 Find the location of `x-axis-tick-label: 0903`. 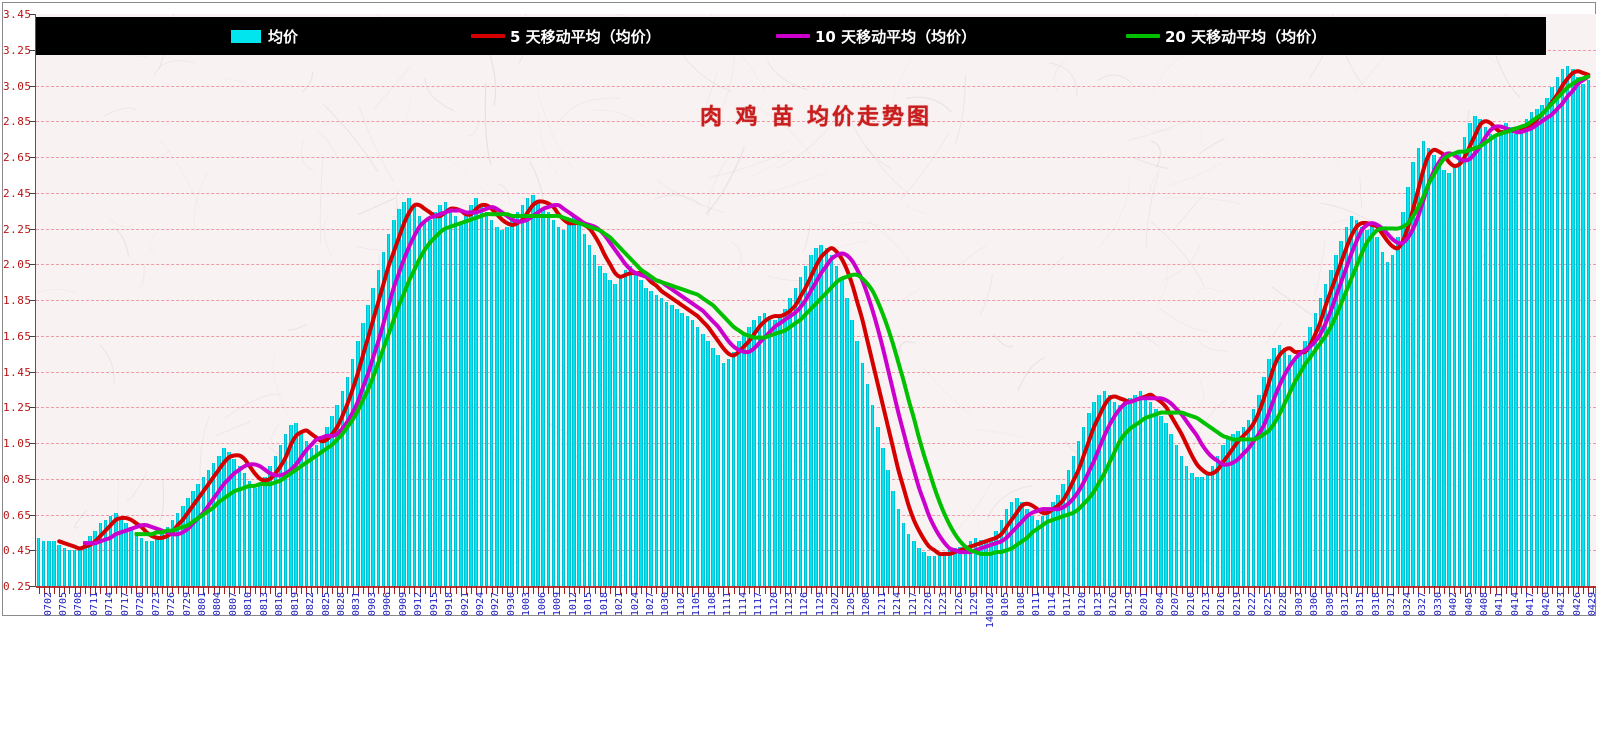

x-axis-tick-label: 0903 is located at coordinates (372, 604).